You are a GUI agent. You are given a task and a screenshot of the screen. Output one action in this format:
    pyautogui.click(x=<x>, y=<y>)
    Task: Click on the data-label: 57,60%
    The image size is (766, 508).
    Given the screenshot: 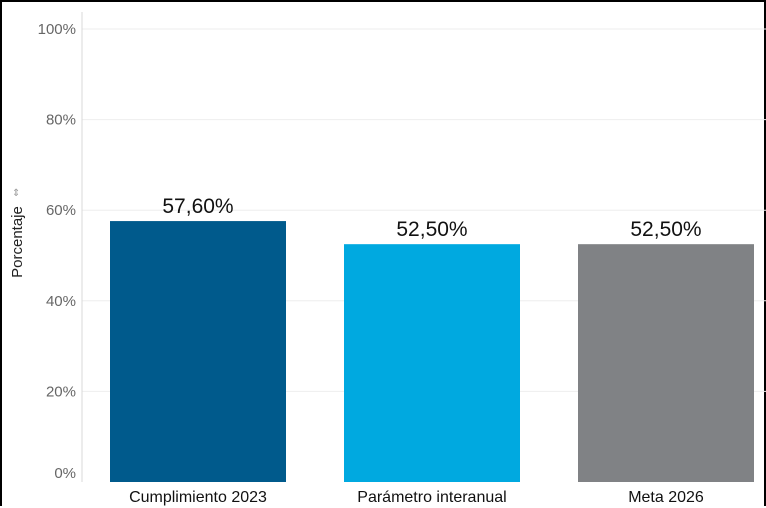 What is the action you would take?
    pyautogui.click(x=197, y=206)
    